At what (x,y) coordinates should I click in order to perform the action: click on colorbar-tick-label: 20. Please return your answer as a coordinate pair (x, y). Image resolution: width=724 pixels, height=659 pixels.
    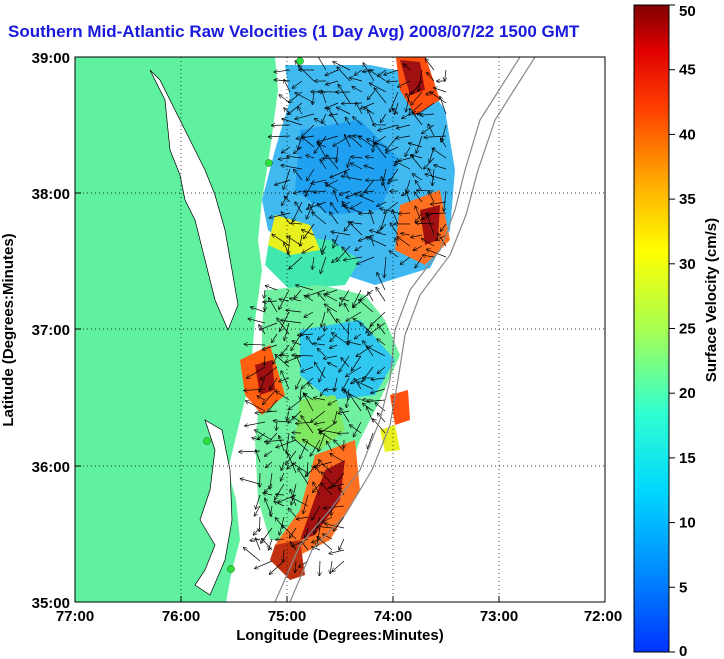
    Looking at the image, I should click on (687, 393).